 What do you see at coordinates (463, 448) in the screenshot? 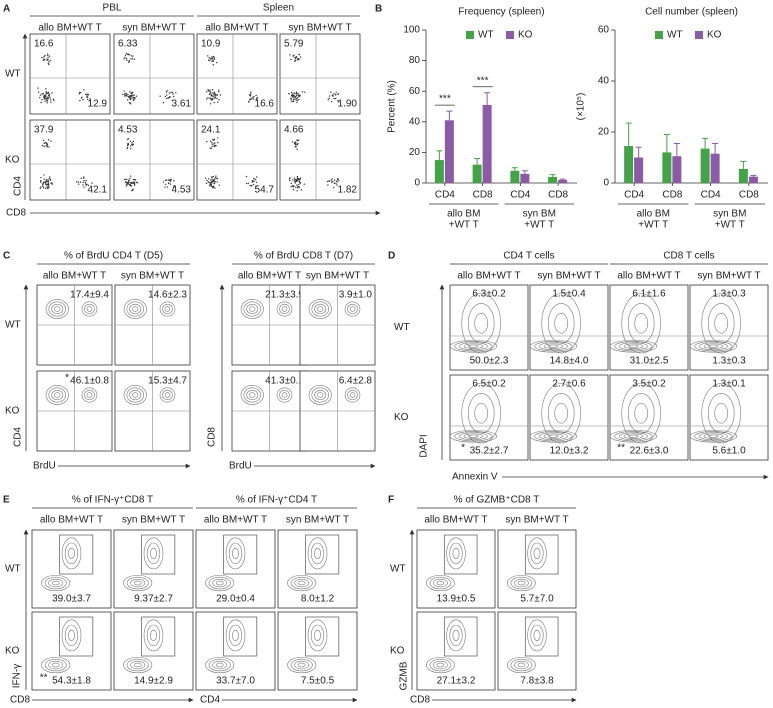
I see `significance: *` at bounding box center [463, 448].